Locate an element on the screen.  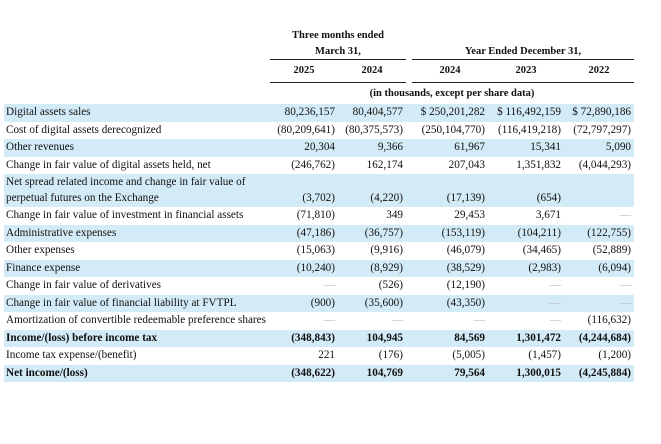
cell: $ 116,492,159 is located at coordinates (526, 113).